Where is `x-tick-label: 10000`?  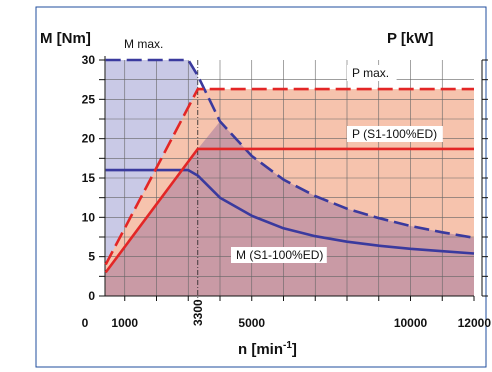 x-tick-label: 10000 is located at coordinates (411, 323).